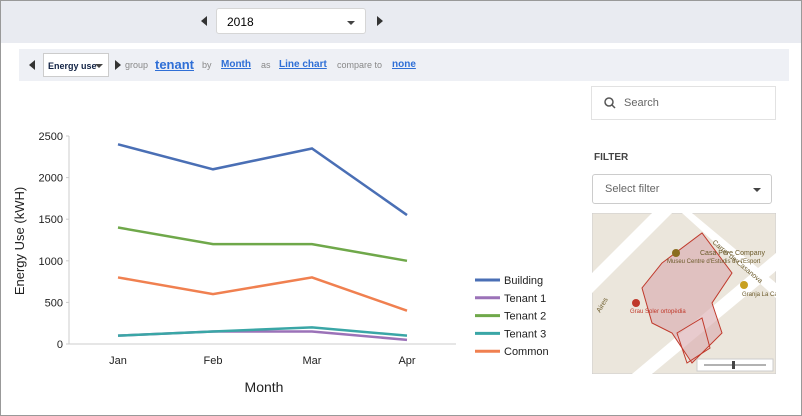  I want to click on x-tick-label: Apr, so click(406, 361).